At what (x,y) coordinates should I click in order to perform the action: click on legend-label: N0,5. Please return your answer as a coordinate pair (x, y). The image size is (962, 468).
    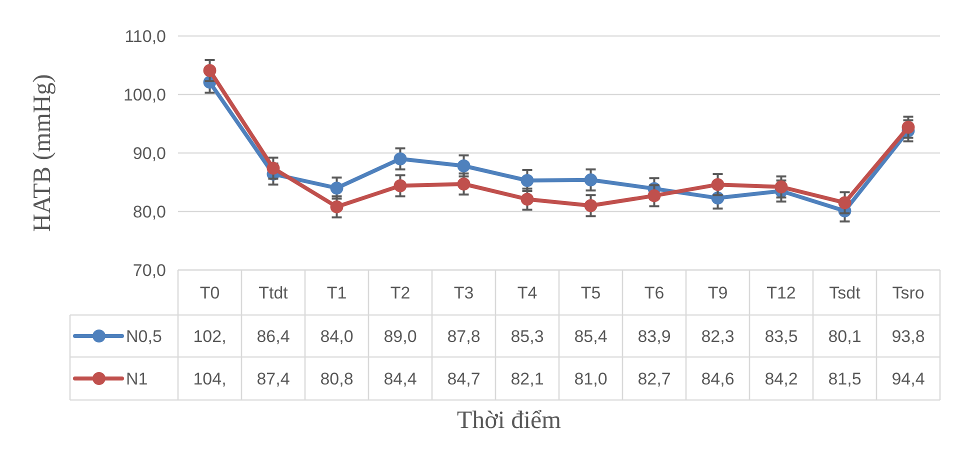
    Looking at the image, I should click on (144, 336).